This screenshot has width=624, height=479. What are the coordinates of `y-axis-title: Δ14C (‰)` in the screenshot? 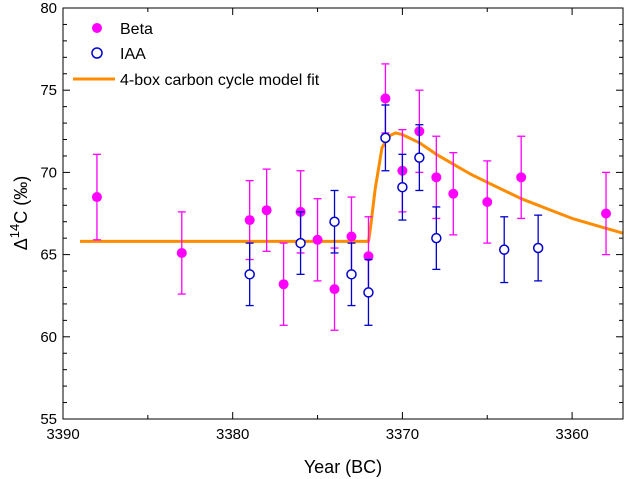 It's located at (19, 213).